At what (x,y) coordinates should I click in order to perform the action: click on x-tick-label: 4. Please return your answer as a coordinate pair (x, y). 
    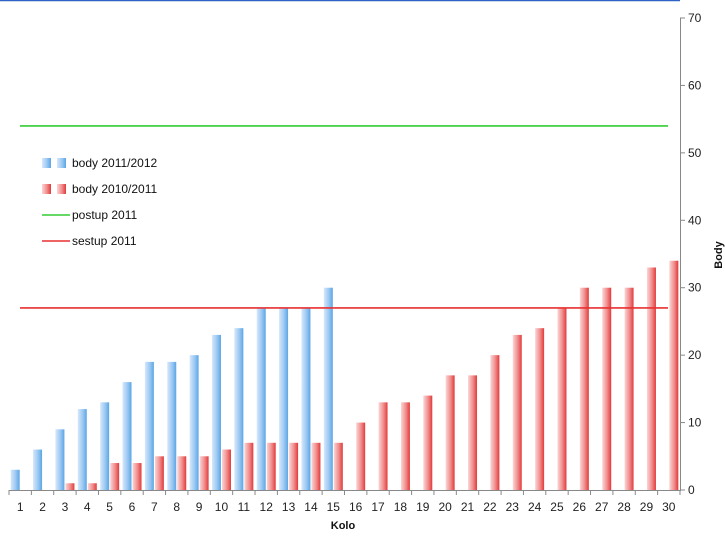
    Looking at the image, I should click on (87, 507).